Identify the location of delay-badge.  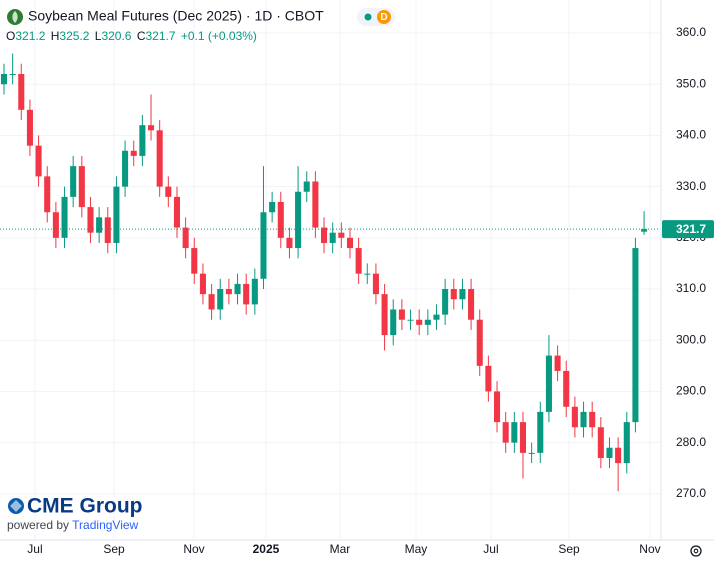
(384, 17).